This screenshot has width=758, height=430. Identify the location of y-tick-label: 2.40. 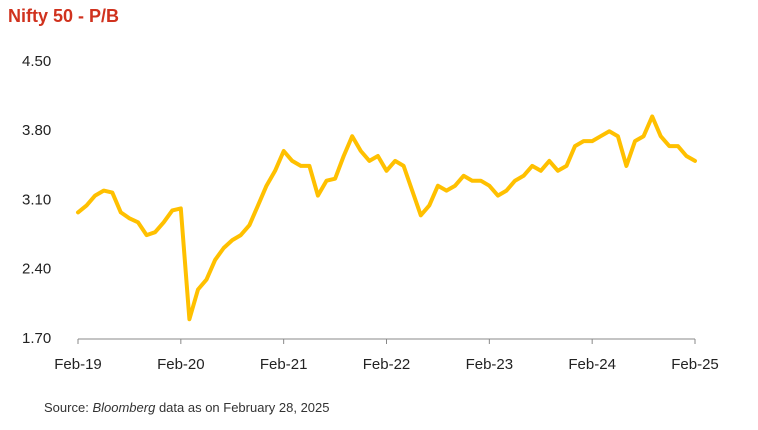
(36, 269).